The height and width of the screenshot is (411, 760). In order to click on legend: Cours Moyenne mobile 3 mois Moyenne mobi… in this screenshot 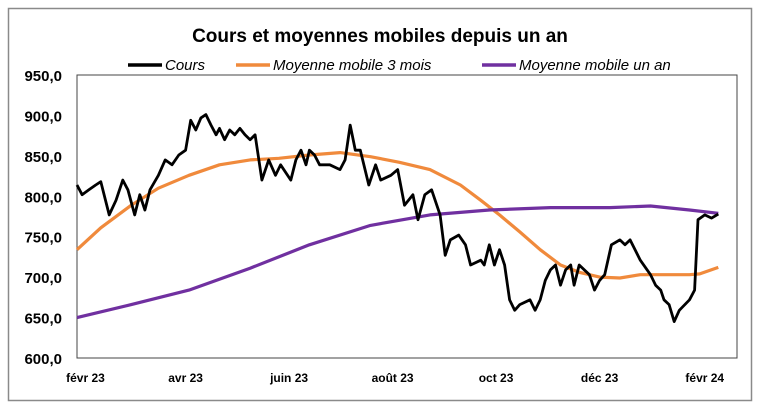, I will do `click(399, 65)`.